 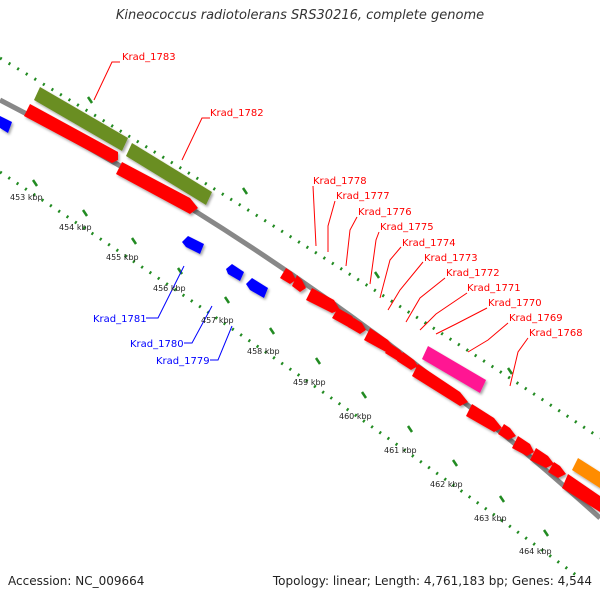 I want to click on kbp-label: 453 kbp, so click(x=26, y=197).